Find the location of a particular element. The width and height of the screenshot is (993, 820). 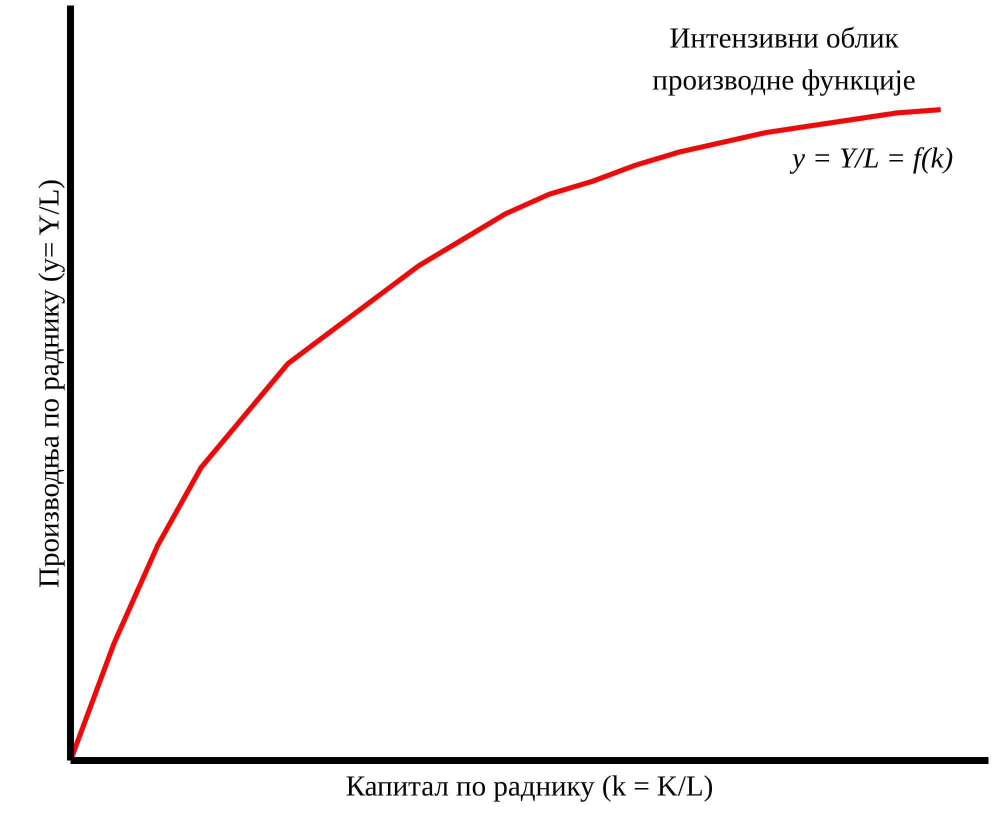

y-axis-title: Производња по раднику (y= Y/L) is located at coordinates (50, 383).